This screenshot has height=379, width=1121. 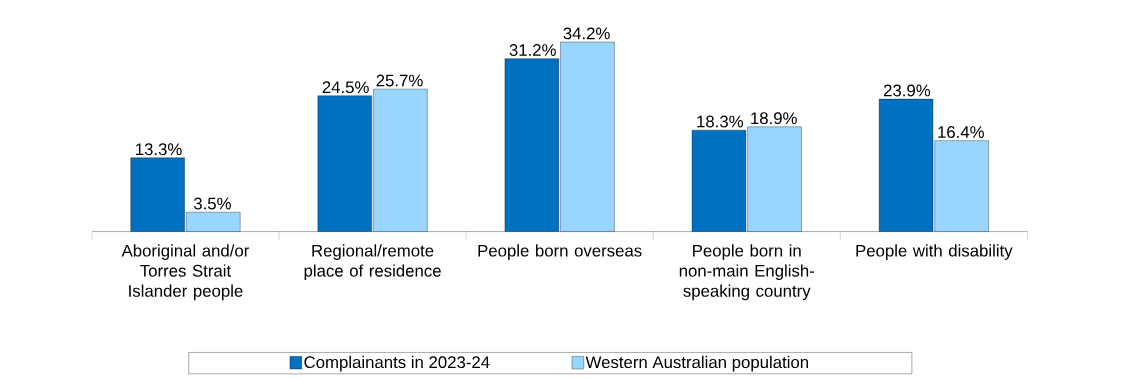 What do you see at coordinates (934, 252) in the screenshot?
I see `x-tick-label: People with disability` at bounding box center [934, 252].